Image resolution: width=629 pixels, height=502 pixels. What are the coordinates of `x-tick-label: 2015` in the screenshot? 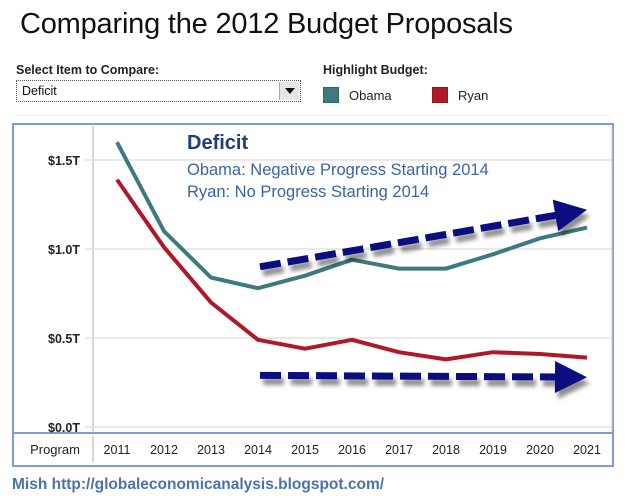 It's located at (305, 450).